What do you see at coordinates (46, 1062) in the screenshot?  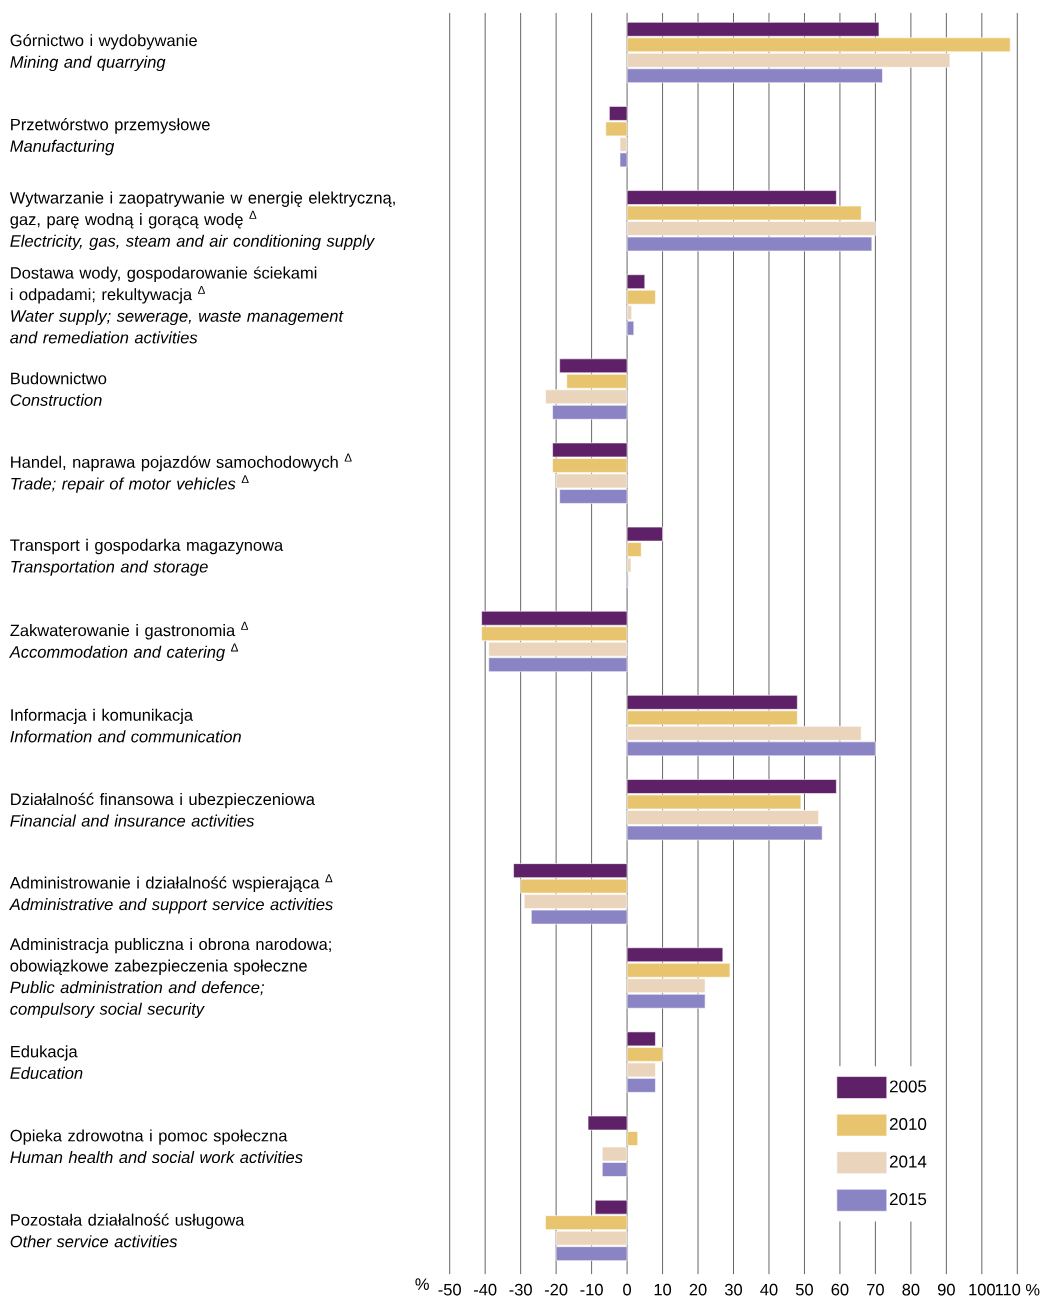 I see `y-tick-label: Edukacja Education` at bounding box center [46, 1062].